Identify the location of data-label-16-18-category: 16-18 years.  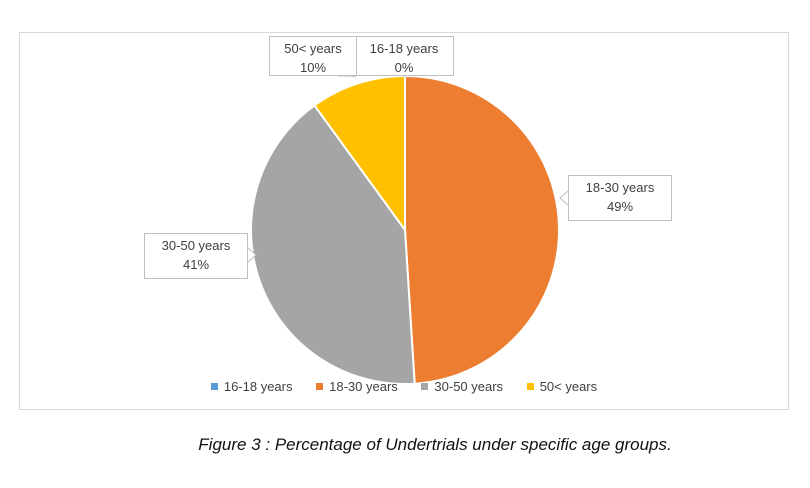
(404, 48).